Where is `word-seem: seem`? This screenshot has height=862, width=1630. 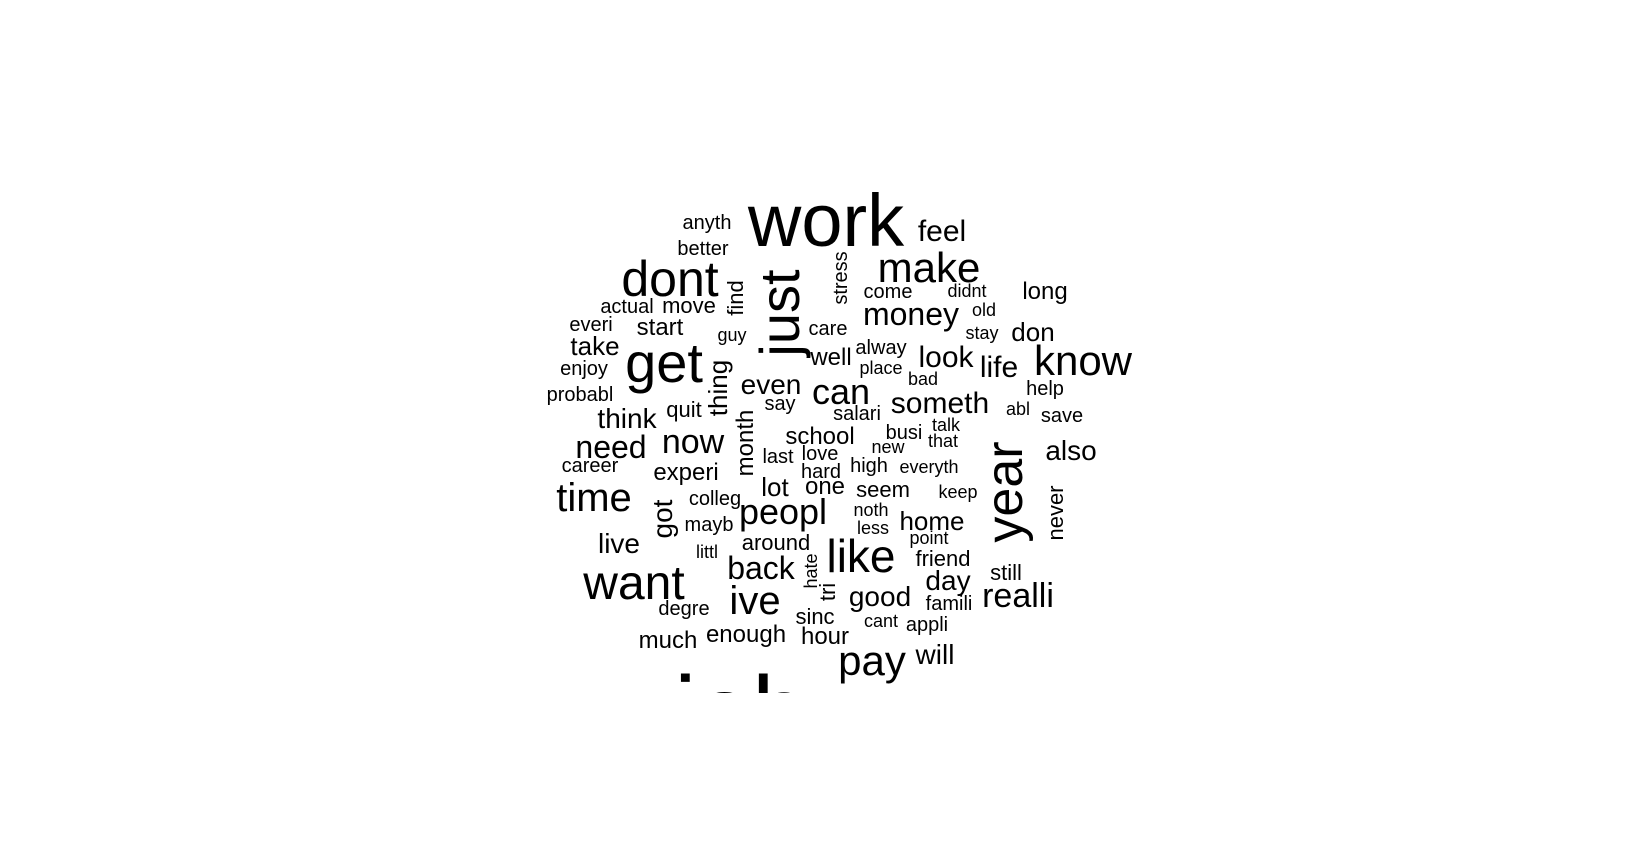
word-seem: seem is located at coordinates (883, 489).